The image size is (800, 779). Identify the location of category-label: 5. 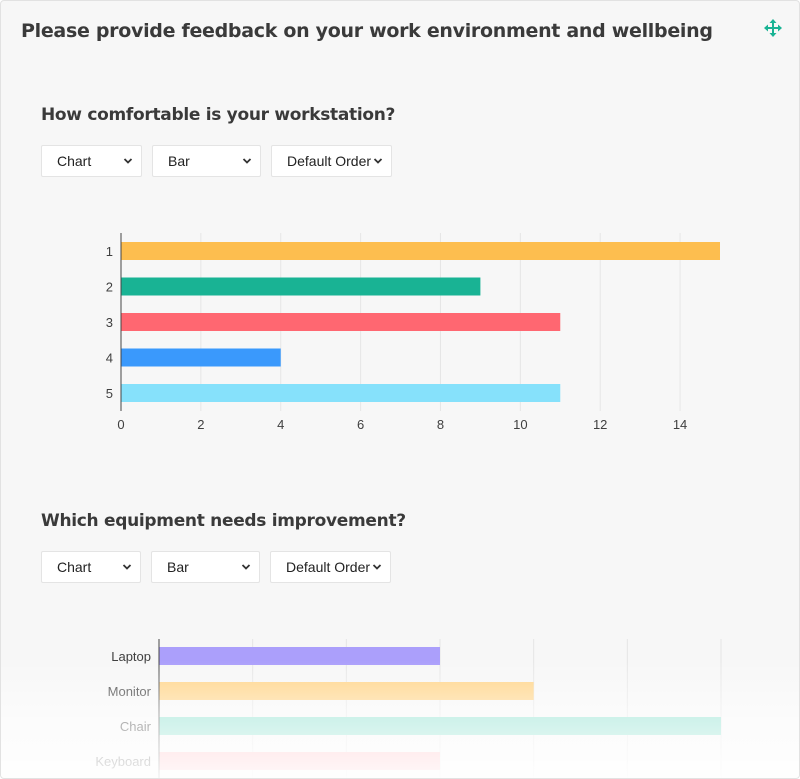
(109, 393).